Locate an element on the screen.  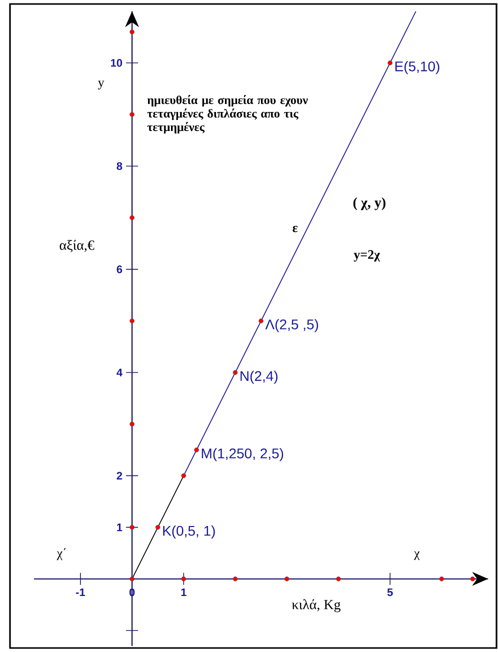
annotation: K(0,5, 1) is located at coordinates (189, 532).